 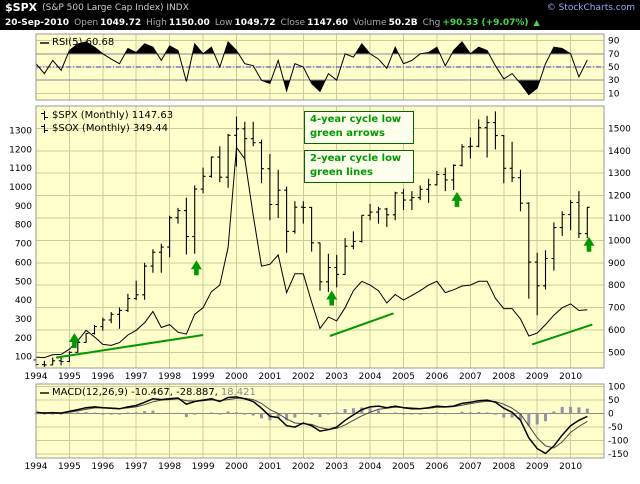 What do you see at coordinates (618, 442) in the screenshot?
I see `svg-text: -100` at bounding box center [618, 442].